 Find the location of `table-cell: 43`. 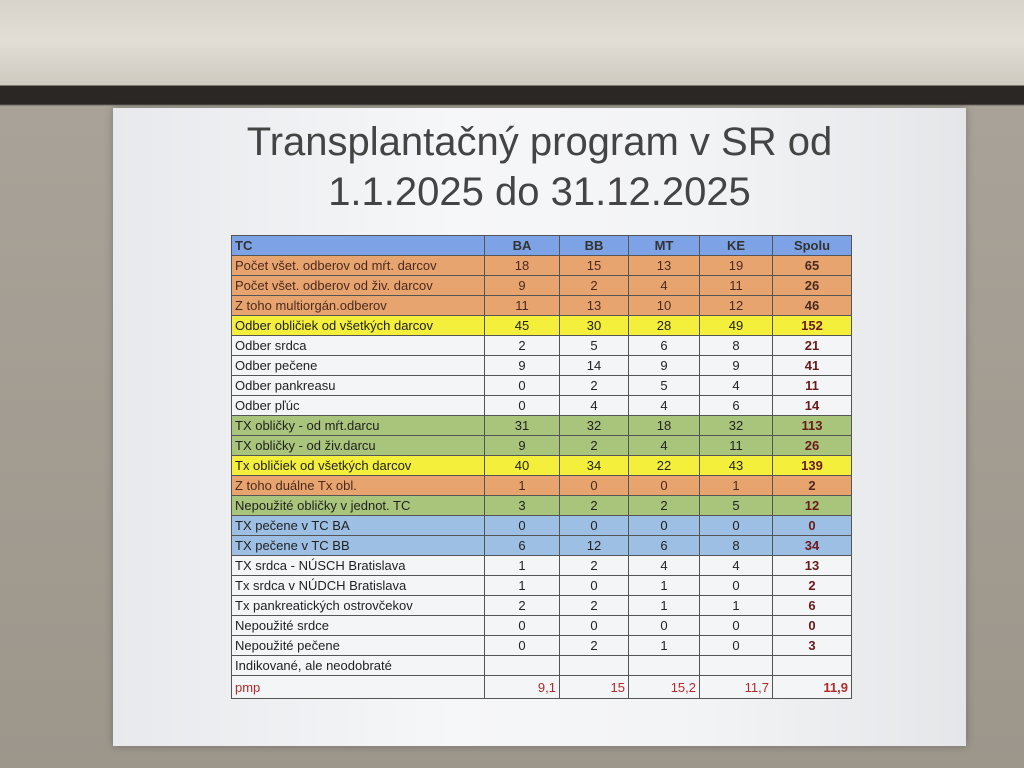

table-cell: 43 is located at coordinates (736, 465).